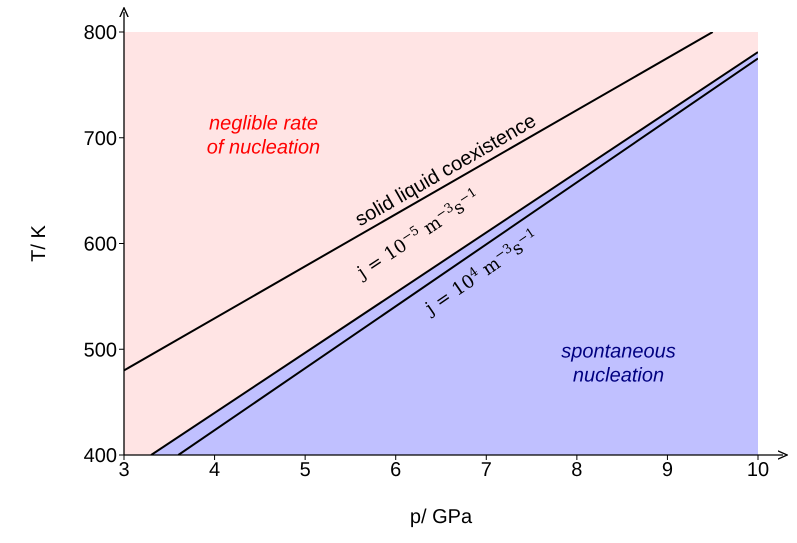 The width and height of the screenshot is (797, 543). I want to click on x-tick-label: 4, so click(214, 470).